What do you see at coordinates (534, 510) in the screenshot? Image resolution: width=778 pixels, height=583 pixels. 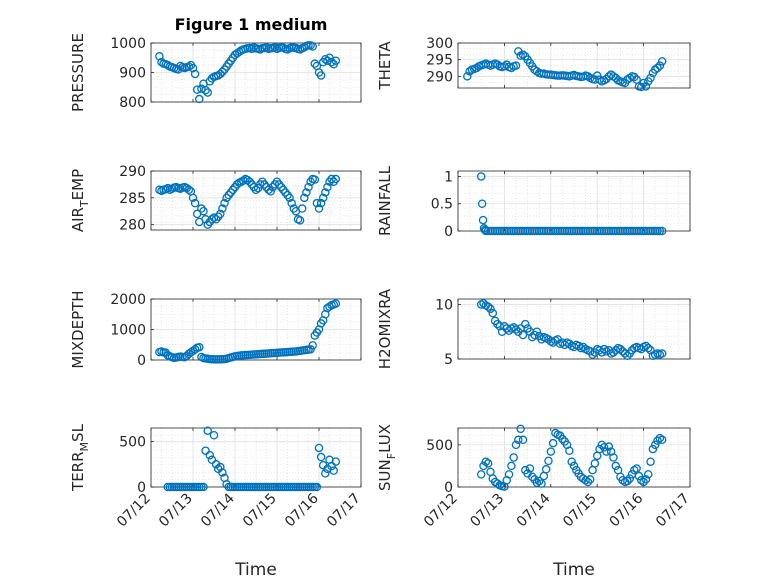 I see `x-tick-label: 07/14` at bounding box center [534, 510].